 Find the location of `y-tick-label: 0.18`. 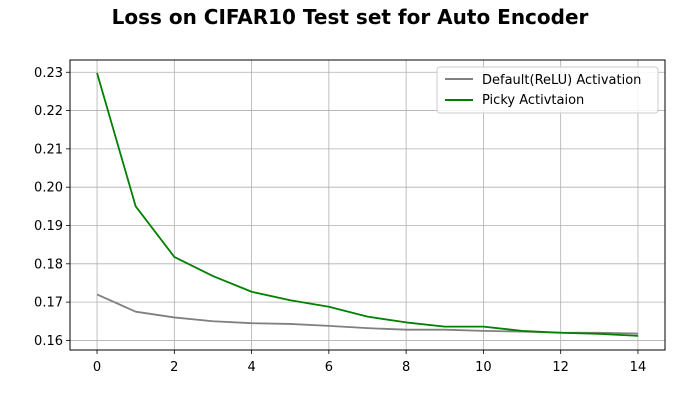

y-tick-label: 0.18 is located at coordinates (48, 264).